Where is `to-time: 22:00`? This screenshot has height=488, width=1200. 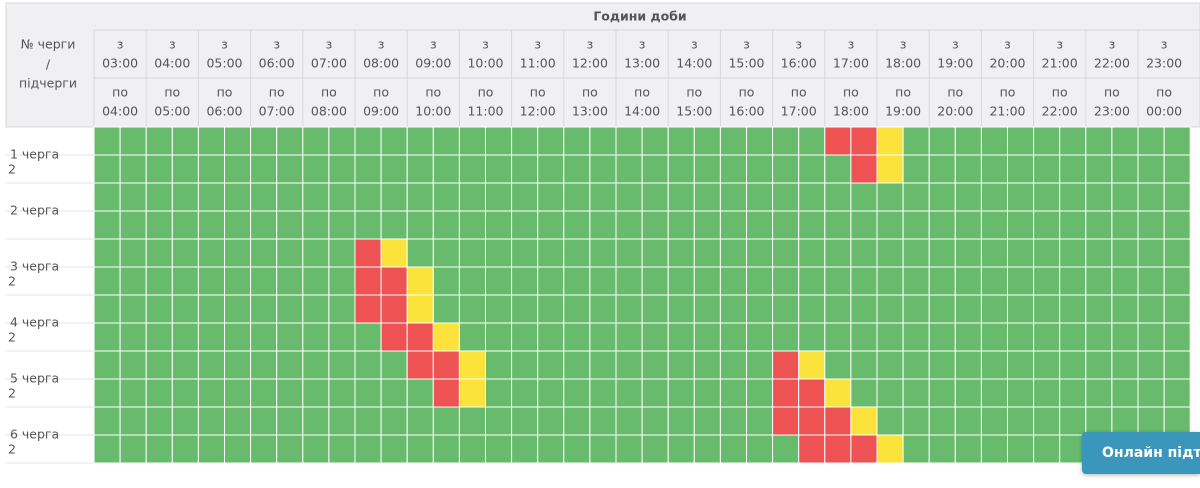 to-time: 22:00 is located at coordinates (1060, 111).